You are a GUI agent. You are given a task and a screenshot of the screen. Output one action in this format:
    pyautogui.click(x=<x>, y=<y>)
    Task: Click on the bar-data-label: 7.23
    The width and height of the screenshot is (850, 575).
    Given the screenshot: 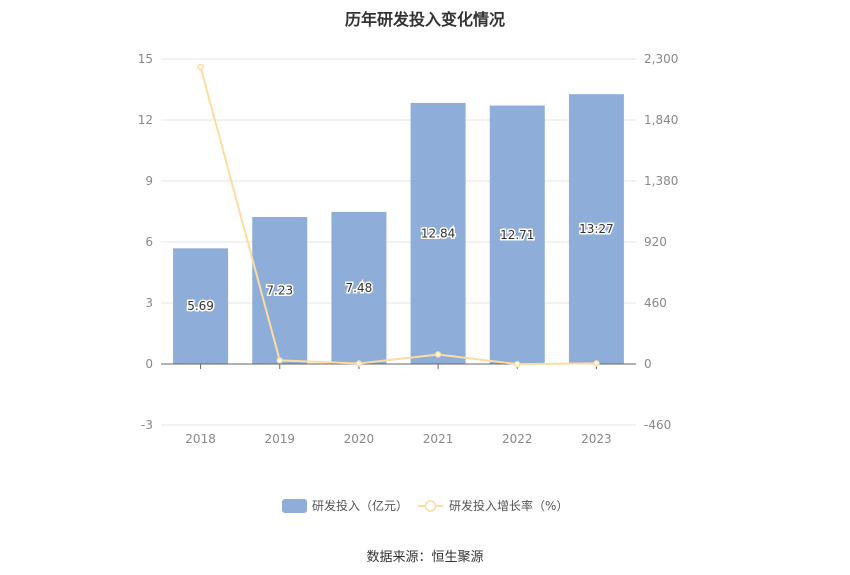 What is the action you would take?
    pyautogui.click(x=279, y=290)
    